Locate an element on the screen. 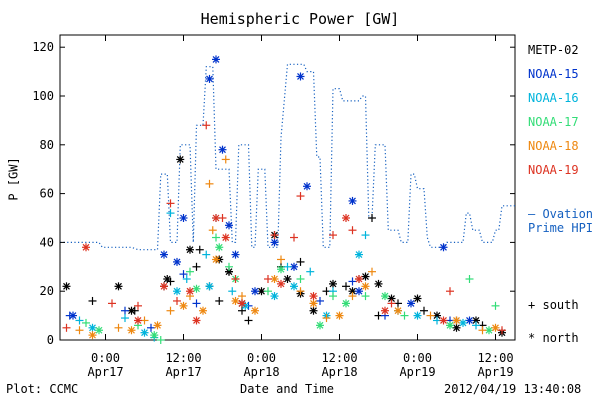  footer-left: Plot: CCMC is located at coordinates (42, 389).